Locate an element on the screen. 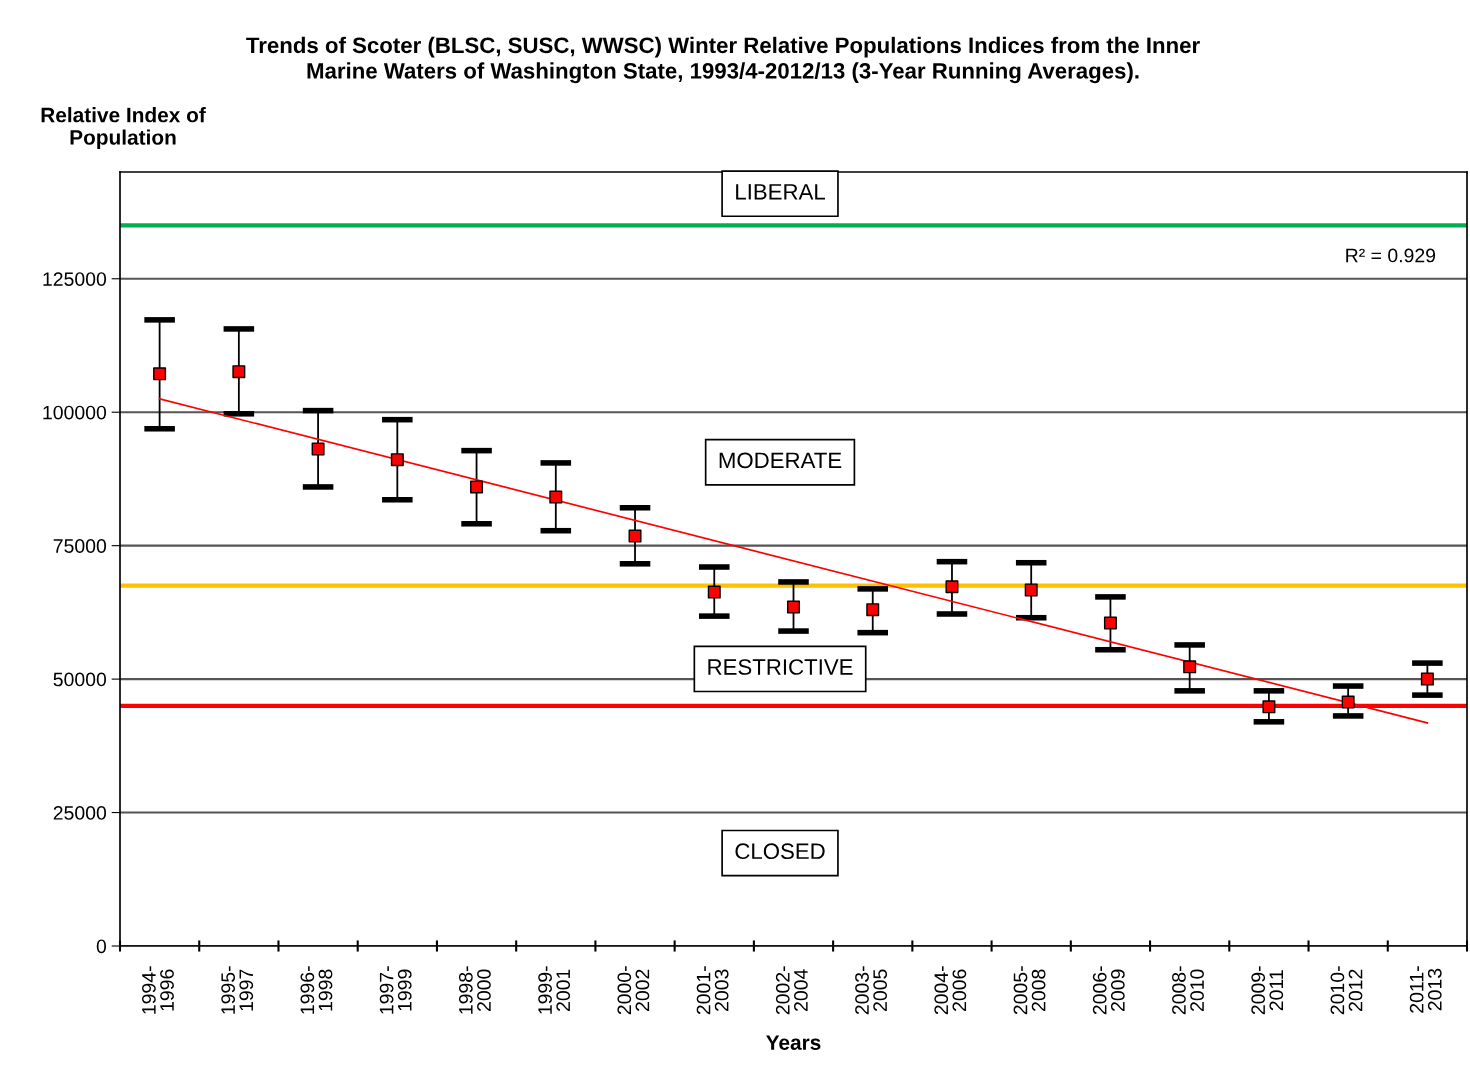  annotation: LIBERAL is located at coordinates (780, 192).